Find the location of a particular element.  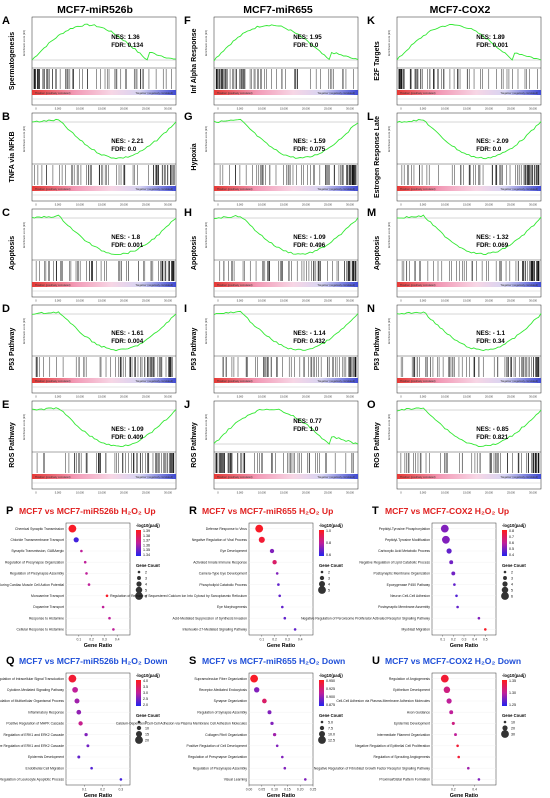

fdr-value: FDR: 0.134 is located at coordinates (127, 45).